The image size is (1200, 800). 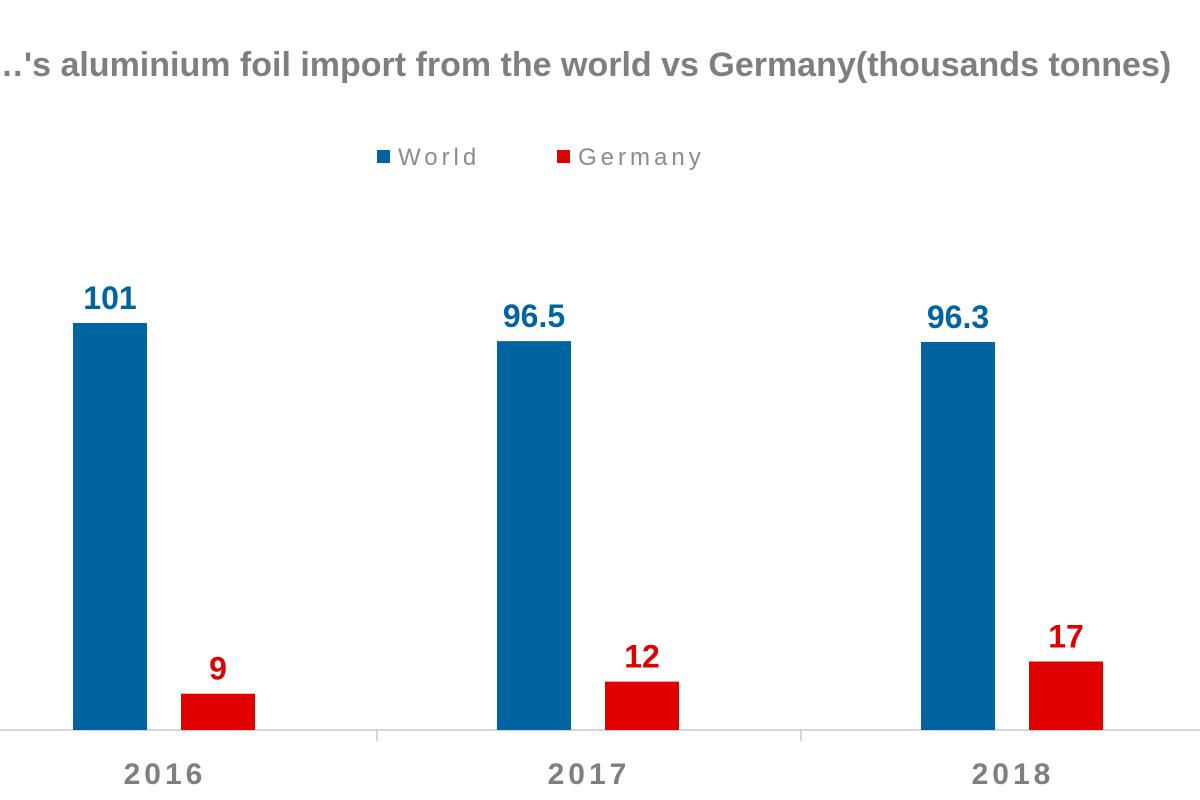 What do you see at coordinates (439, 157) in the screenshot?
I see `legend-label-world: World` at bounding box center [439, 157].